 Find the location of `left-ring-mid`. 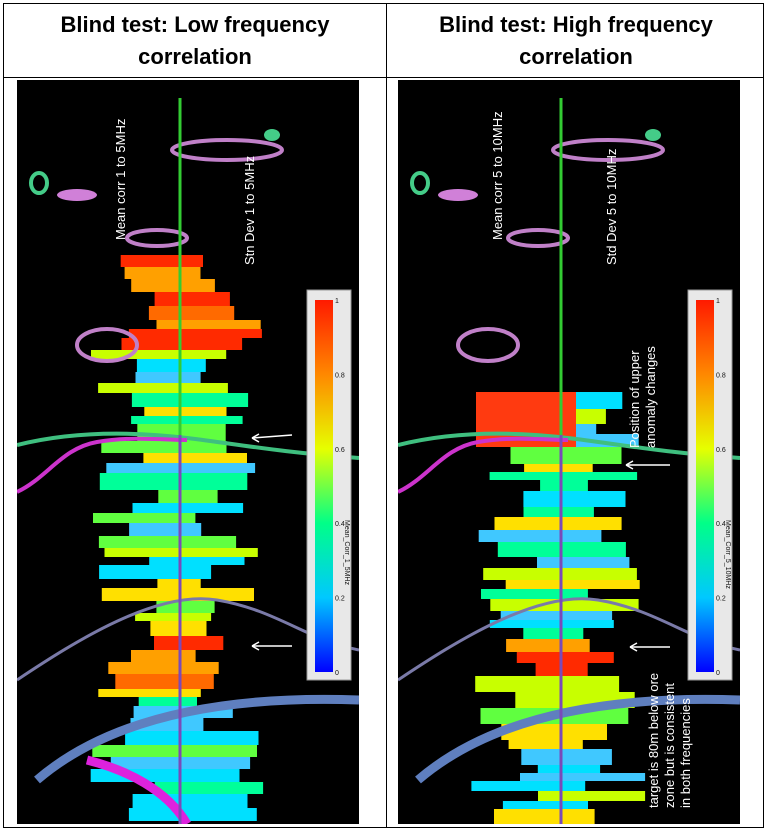

left-ring-mid is located at coordinates (157, 238).